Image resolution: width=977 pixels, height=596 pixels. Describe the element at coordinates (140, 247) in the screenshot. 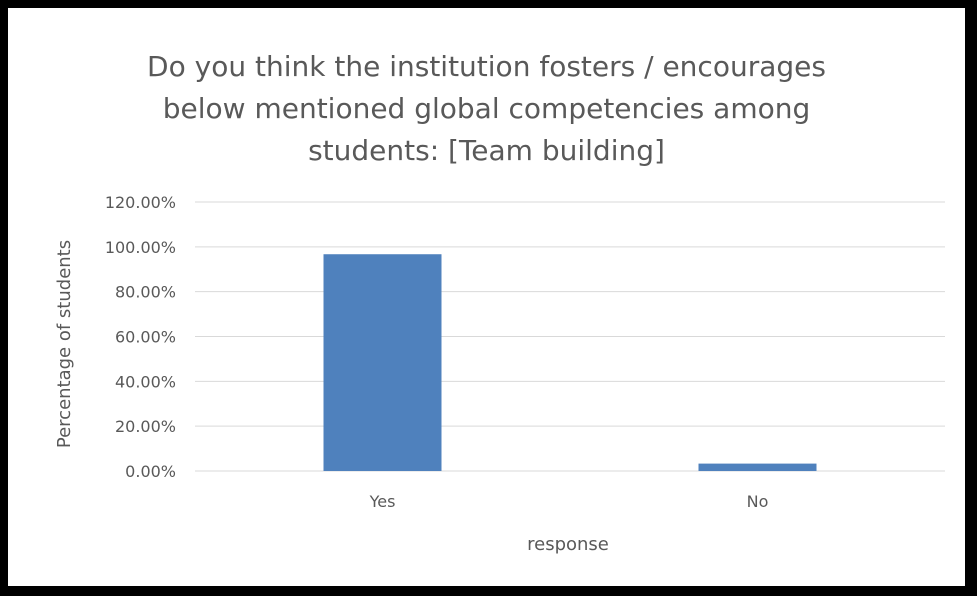

I see `y-tick-label: 100.00%` at that location.